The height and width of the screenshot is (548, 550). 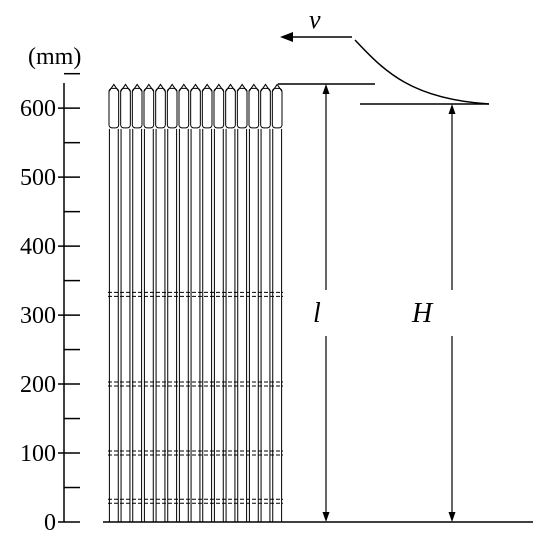 I want to click on height-arrow-head-up, so click(x=452, y=109).